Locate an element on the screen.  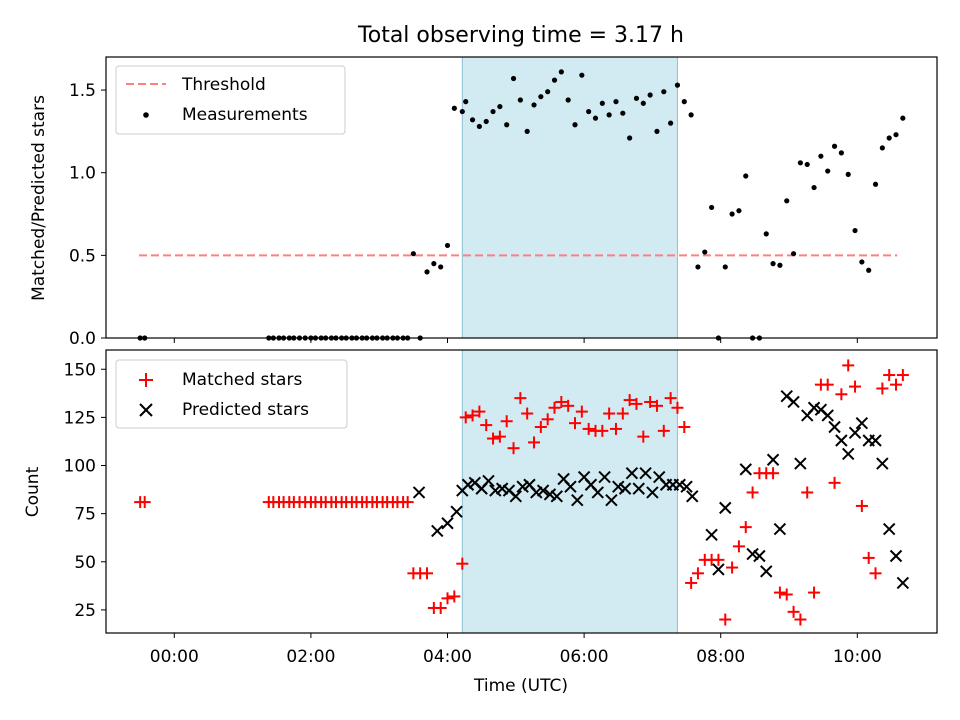
bottom-legend: Matched stars Predicted stars is located at coordinates (231, 394).